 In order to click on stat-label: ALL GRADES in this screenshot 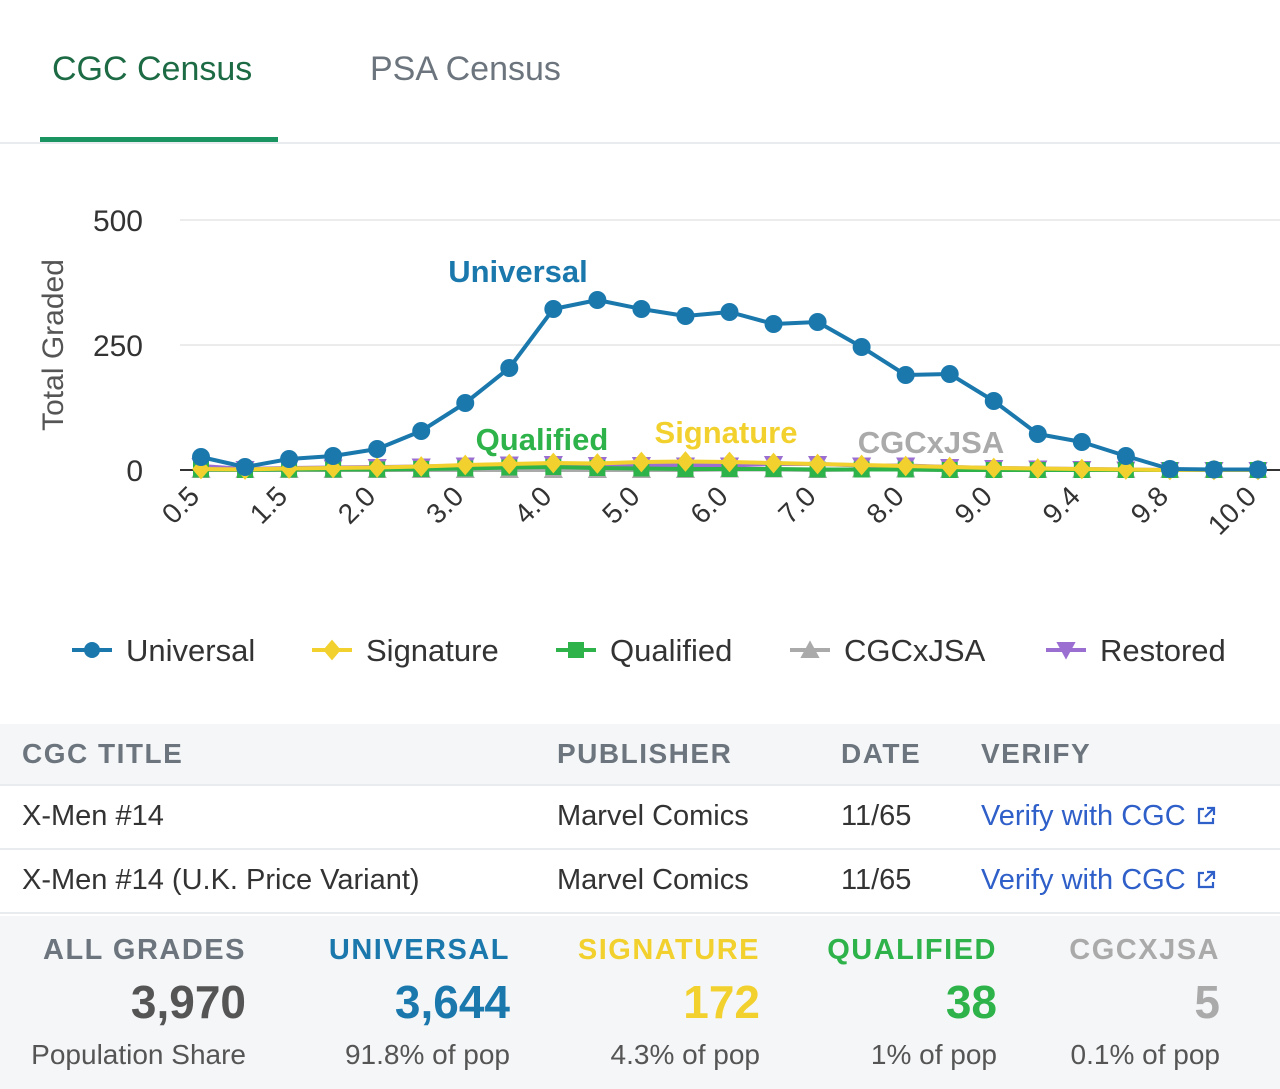, I will do `click(144, 950)`.